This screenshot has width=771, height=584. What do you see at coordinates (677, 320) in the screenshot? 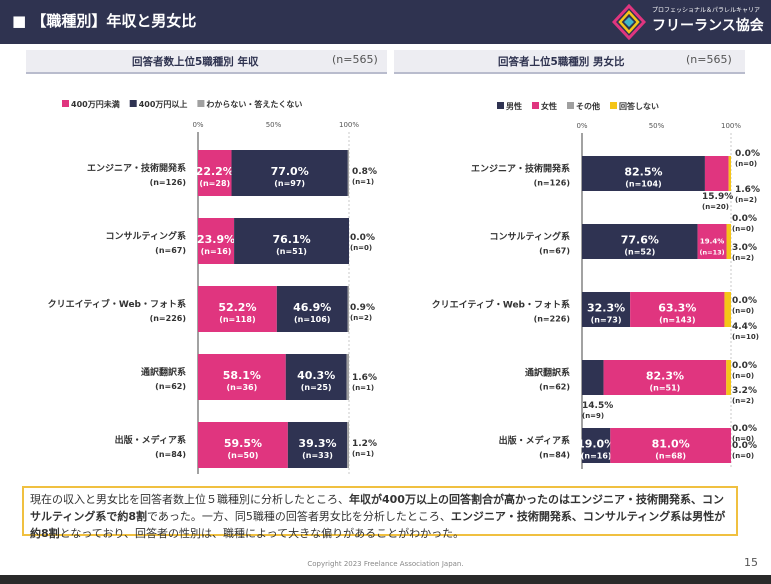
I see `data-label-count: (n=143)` at bounding box center [677, 320].